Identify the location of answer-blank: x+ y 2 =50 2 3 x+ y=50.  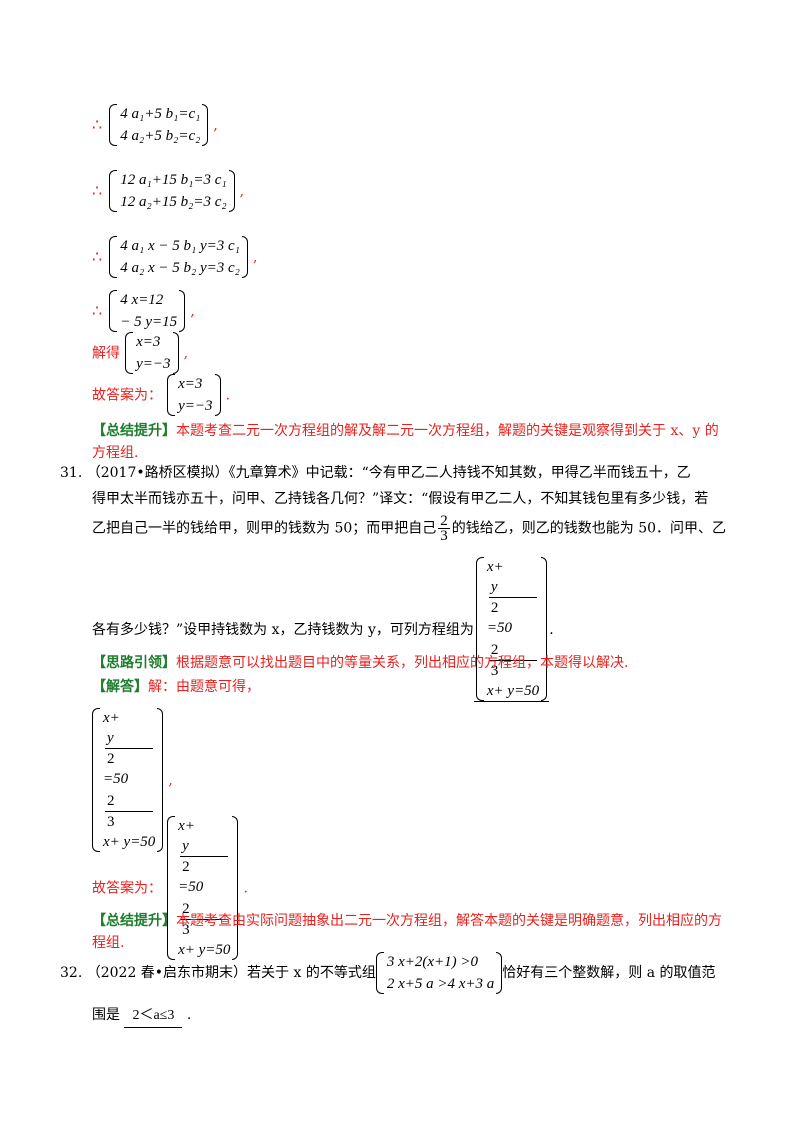
(511, 629).